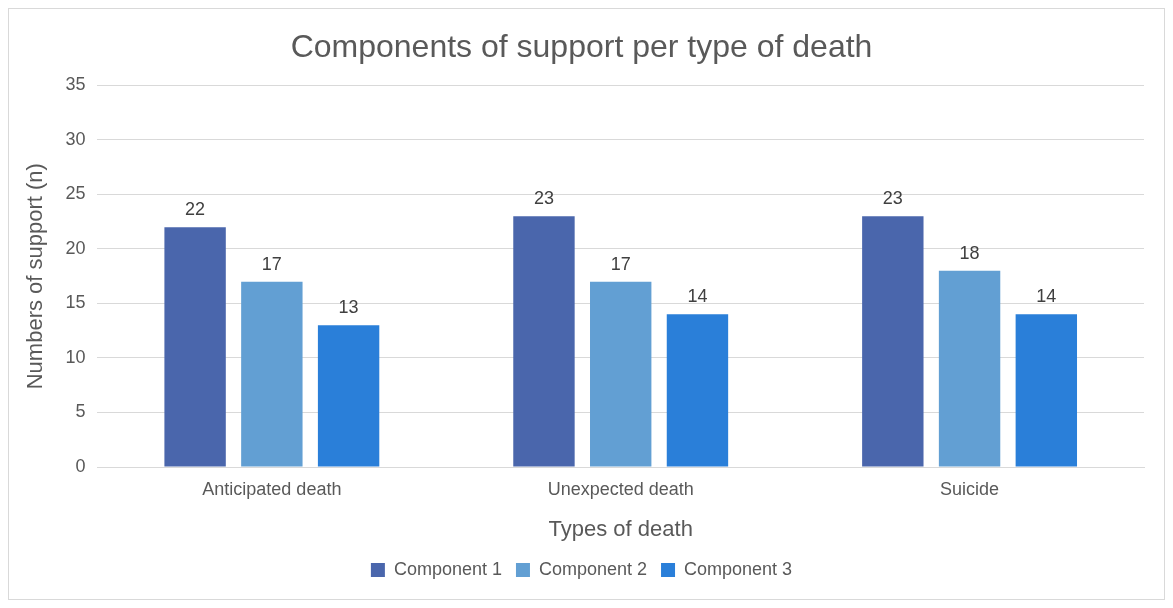 The width and height of the screenshot is (1173, 608). Describe the element at coordinates (593, 568) in the screenshot. I see `legend-label: Component 2` at that location.